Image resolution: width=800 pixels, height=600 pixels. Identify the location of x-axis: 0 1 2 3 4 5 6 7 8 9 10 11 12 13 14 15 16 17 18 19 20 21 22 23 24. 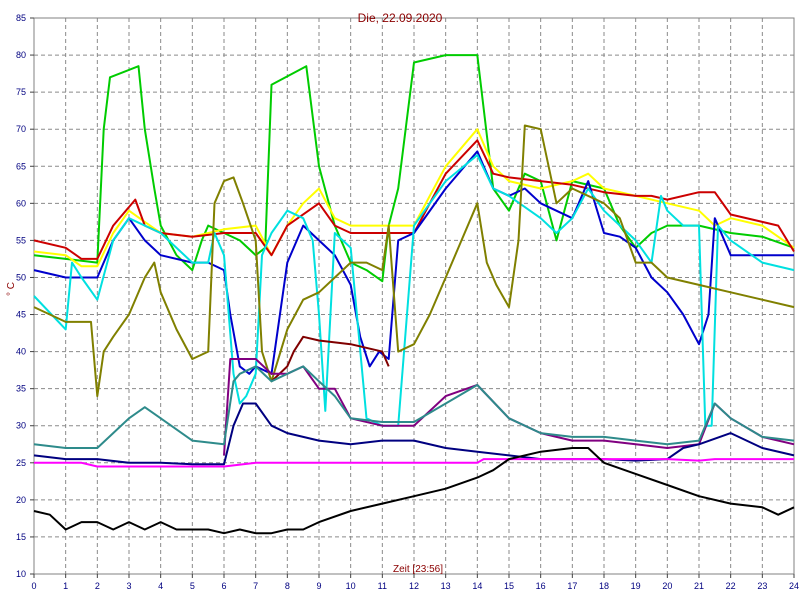
(415, 582).